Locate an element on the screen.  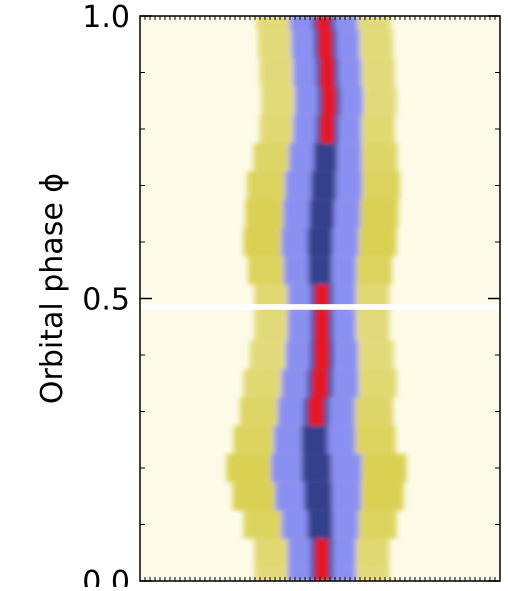
y-axis-label: Orbital phase ϕ is located at coordinates (52, 288).